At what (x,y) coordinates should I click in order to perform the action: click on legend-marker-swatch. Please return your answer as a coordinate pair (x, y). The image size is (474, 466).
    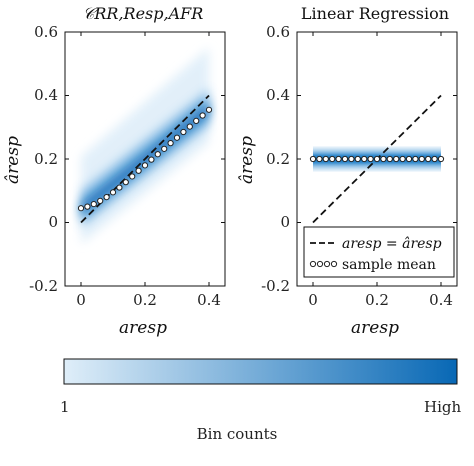
    Looking at the image, I should click on (323, 264).